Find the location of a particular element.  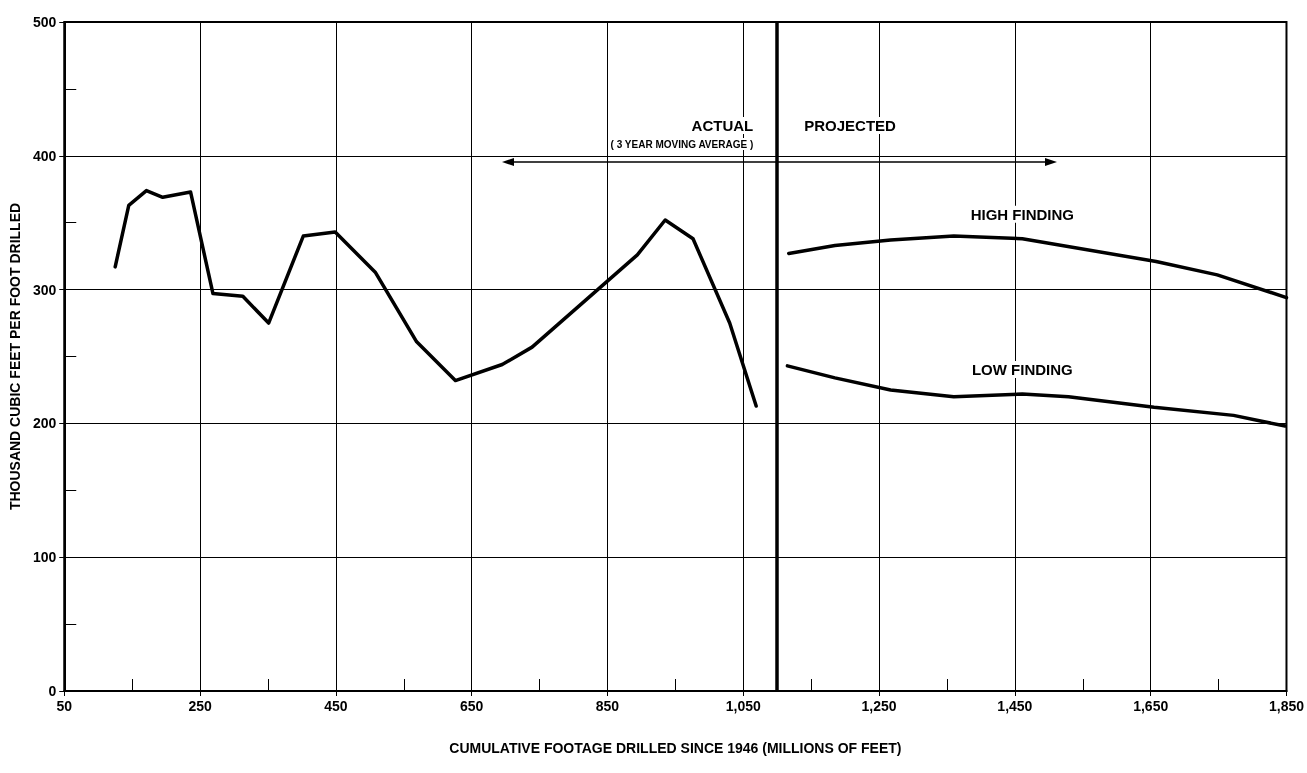

series-label: LOW FINDING is located at coordinates (1022, 369).